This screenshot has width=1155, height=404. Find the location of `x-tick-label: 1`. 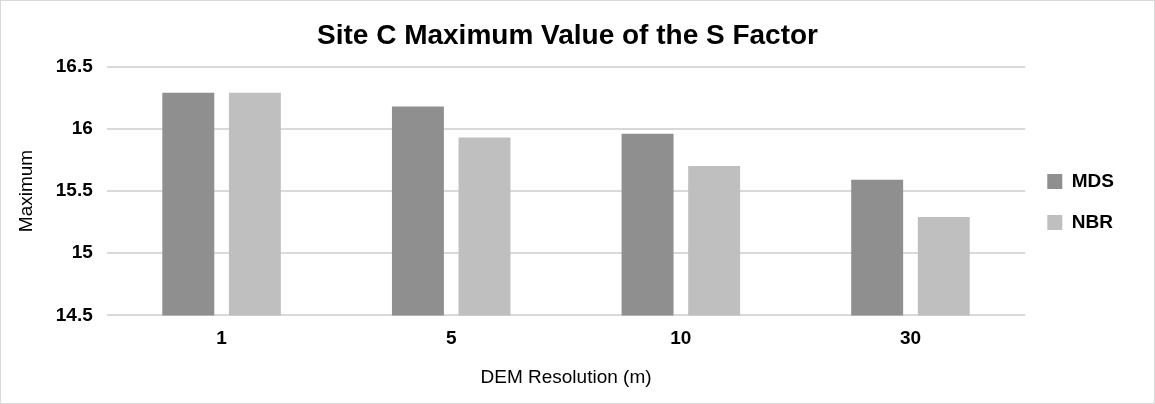

x-tick-label: 1 is located at coordinates (222, 338).